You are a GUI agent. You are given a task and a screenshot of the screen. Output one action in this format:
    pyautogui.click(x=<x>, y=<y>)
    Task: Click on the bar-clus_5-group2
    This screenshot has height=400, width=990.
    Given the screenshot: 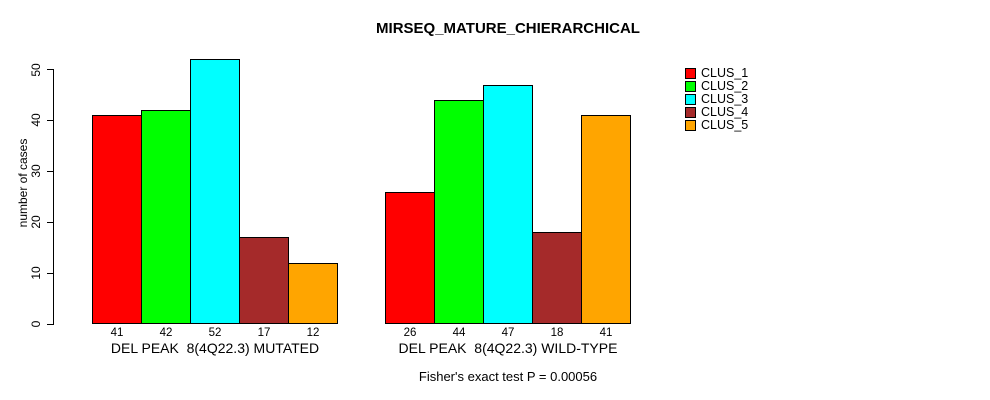 What is the action you would take?
    pyautogui.click(x=606, y=219)
    